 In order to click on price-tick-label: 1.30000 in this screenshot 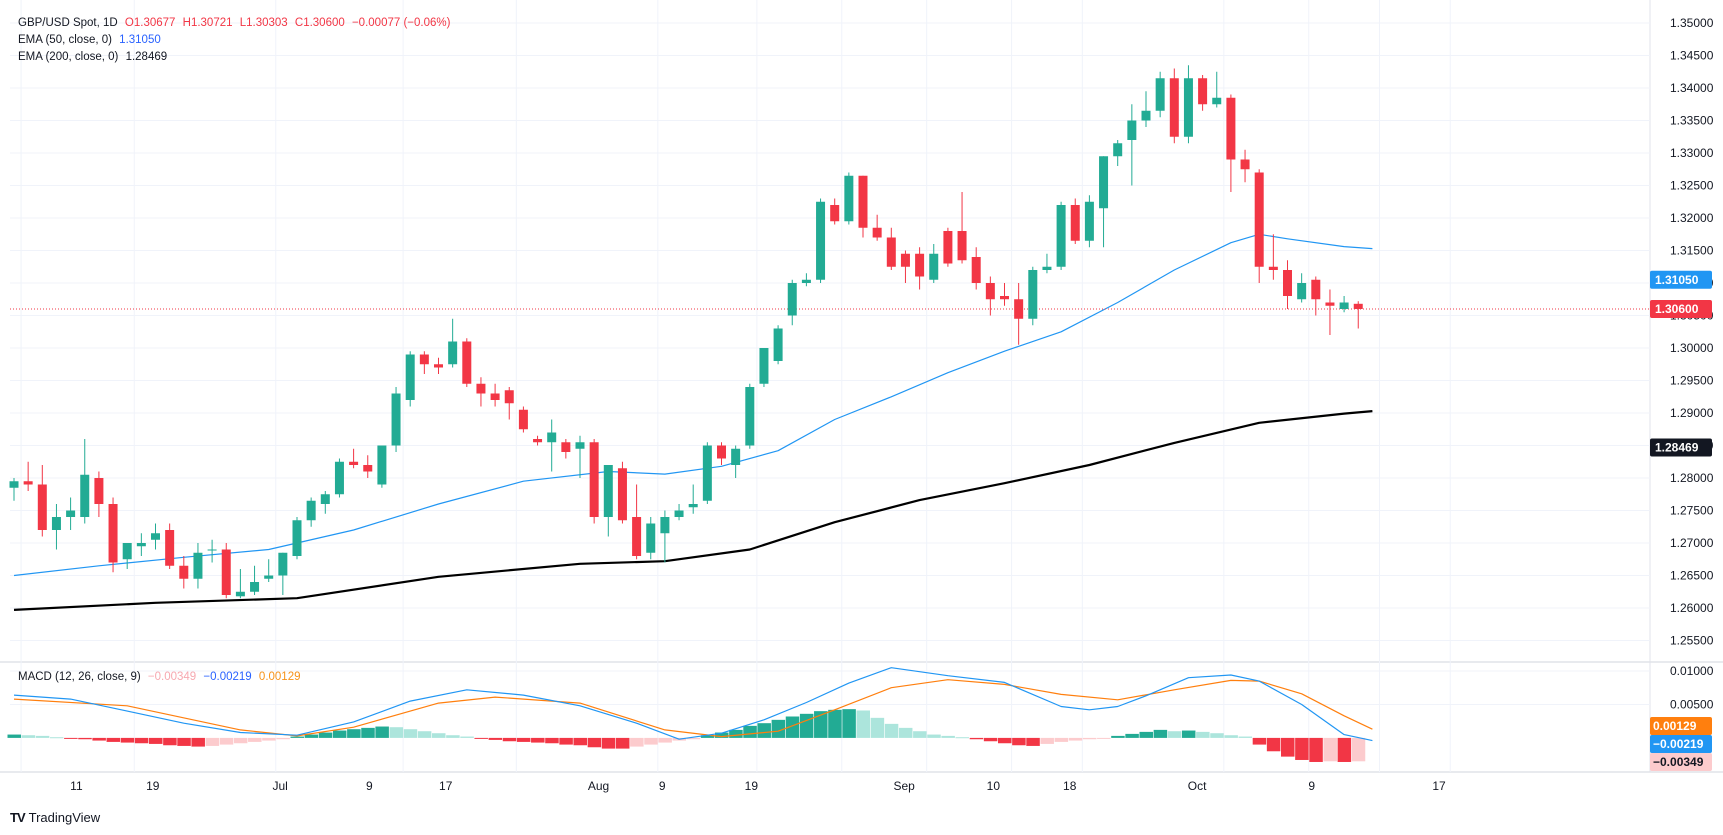, I will do `click(1692, 348)`.